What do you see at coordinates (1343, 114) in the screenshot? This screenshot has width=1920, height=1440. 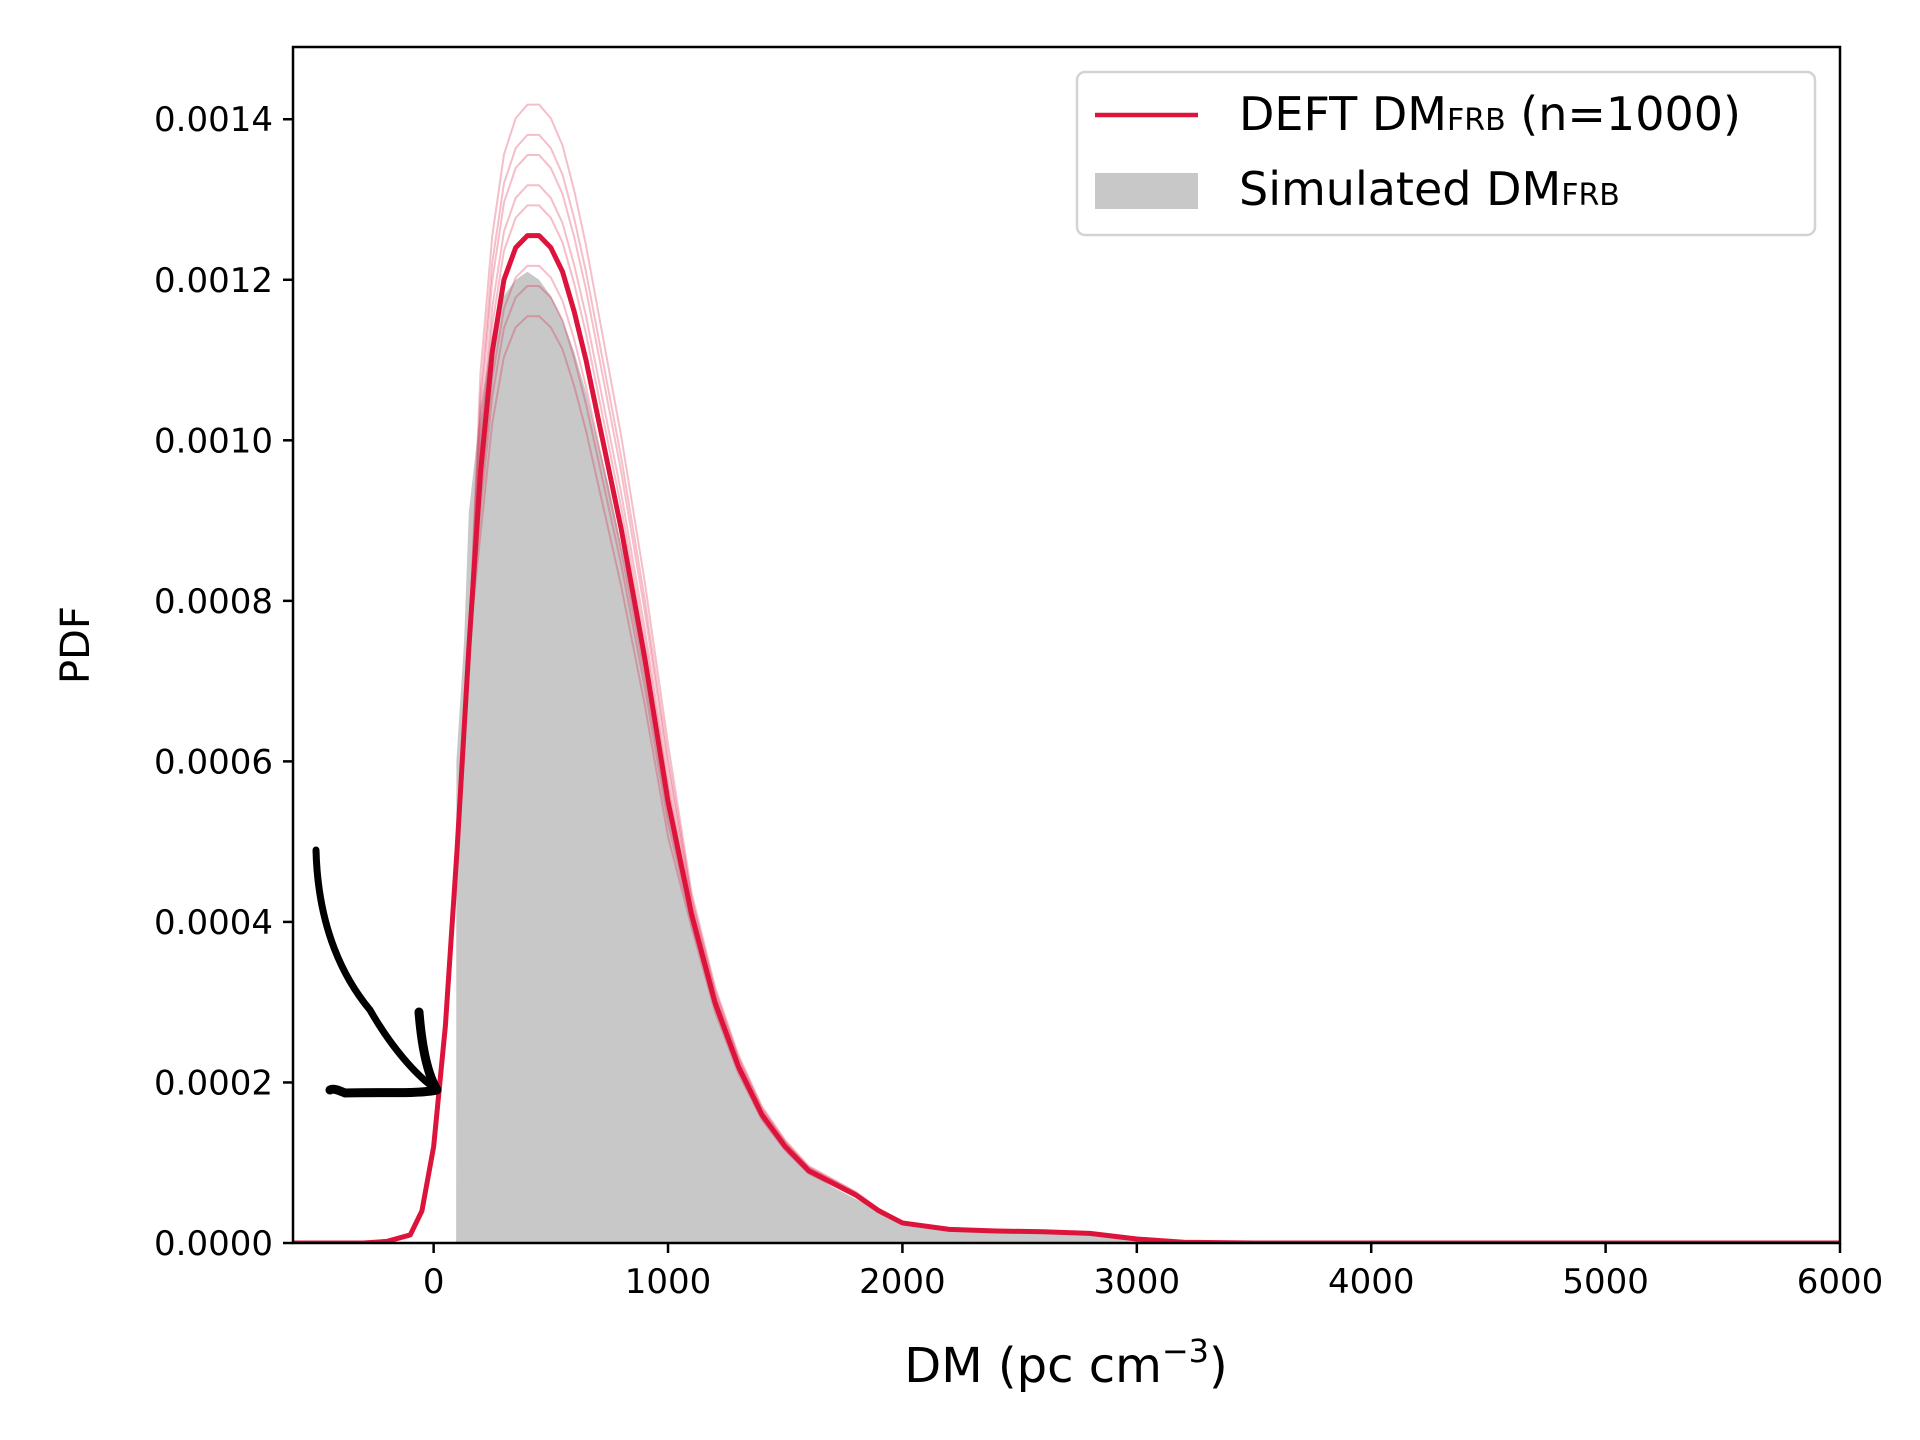 I see `legend-deft-label: DEFT DM` at bounding box center [1343, 114].